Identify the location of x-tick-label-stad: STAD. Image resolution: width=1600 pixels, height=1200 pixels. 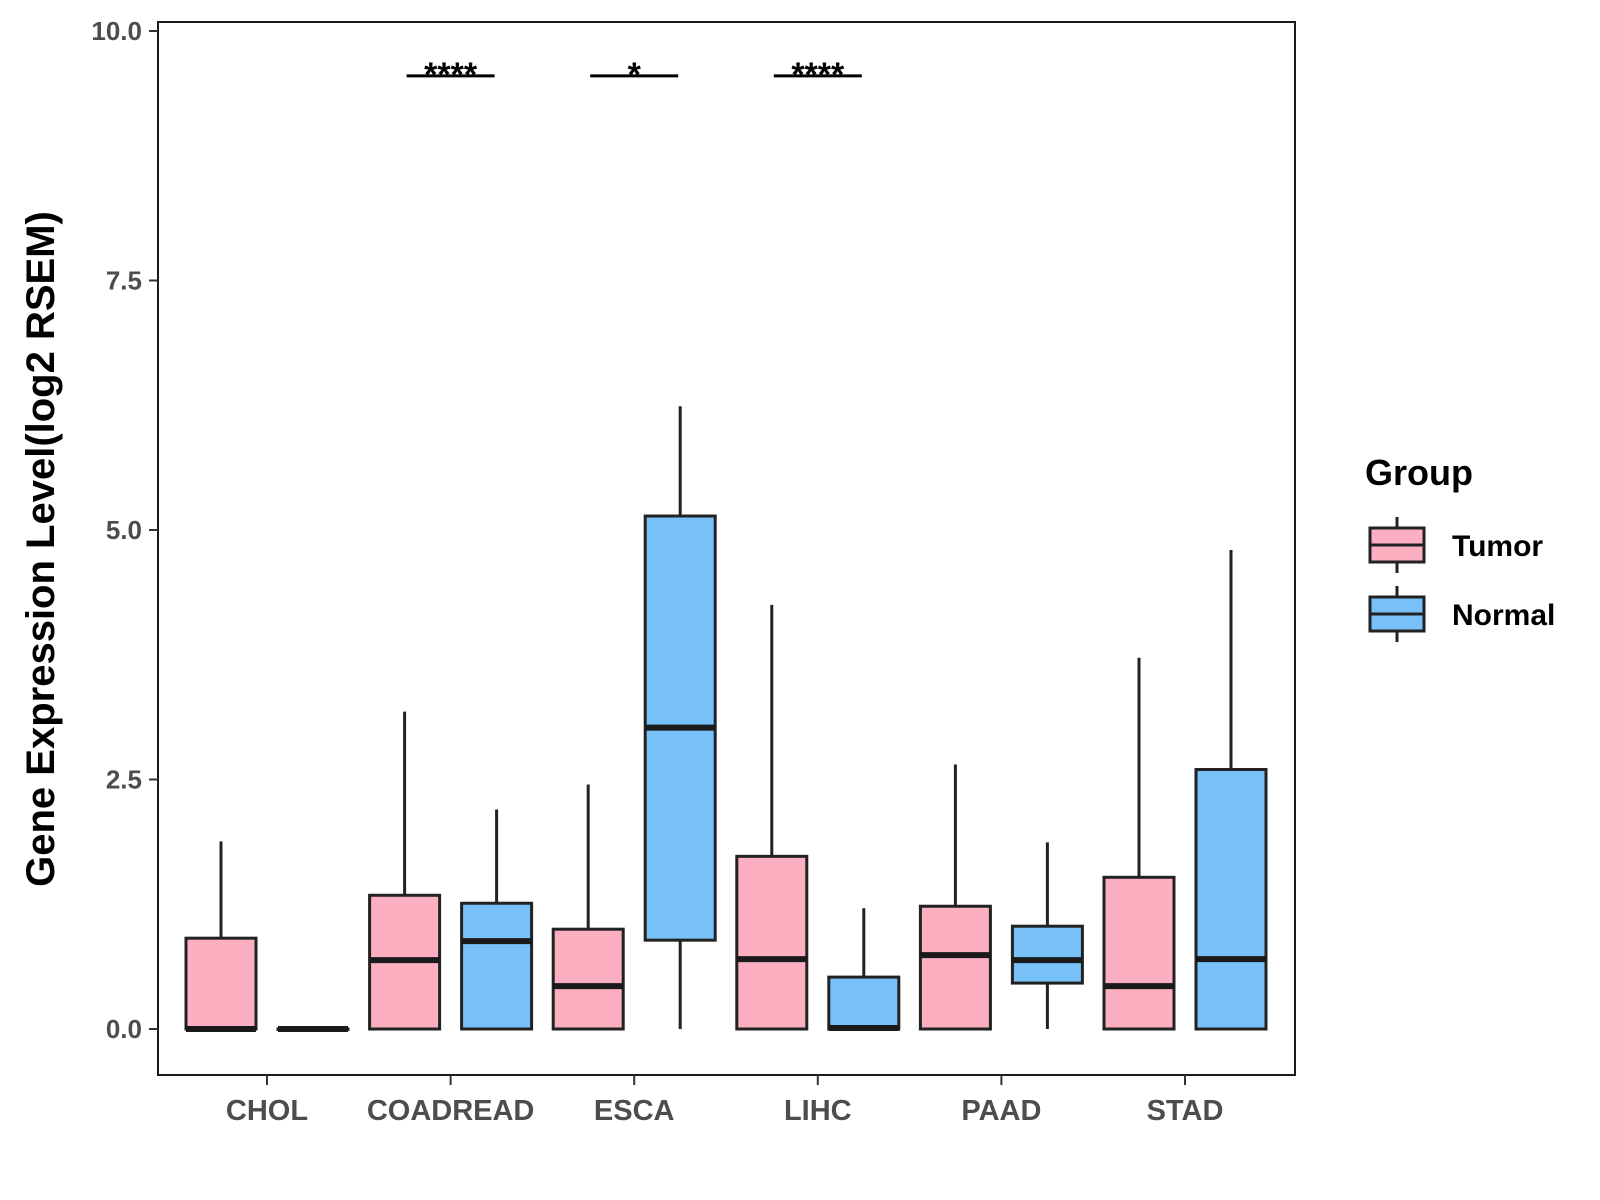
(1185, 1111).